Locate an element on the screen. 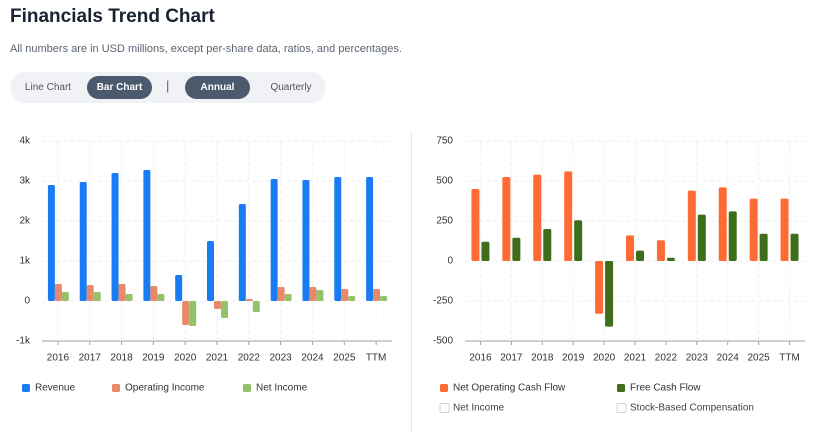 The height and width of the screenshot is (437, 821). legend-label: Revenue is located at coordinates (55, 388).